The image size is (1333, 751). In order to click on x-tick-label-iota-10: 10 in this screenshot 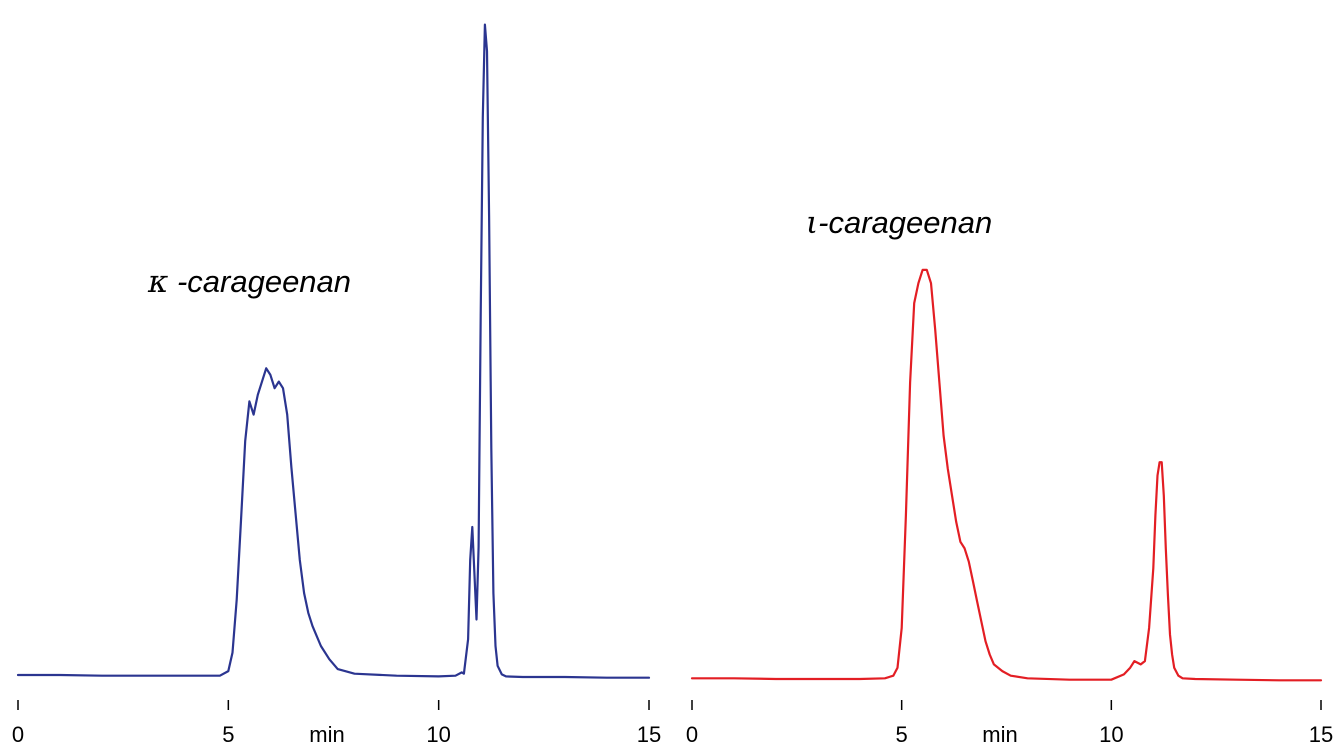, I will do `click(1111, 734)`.